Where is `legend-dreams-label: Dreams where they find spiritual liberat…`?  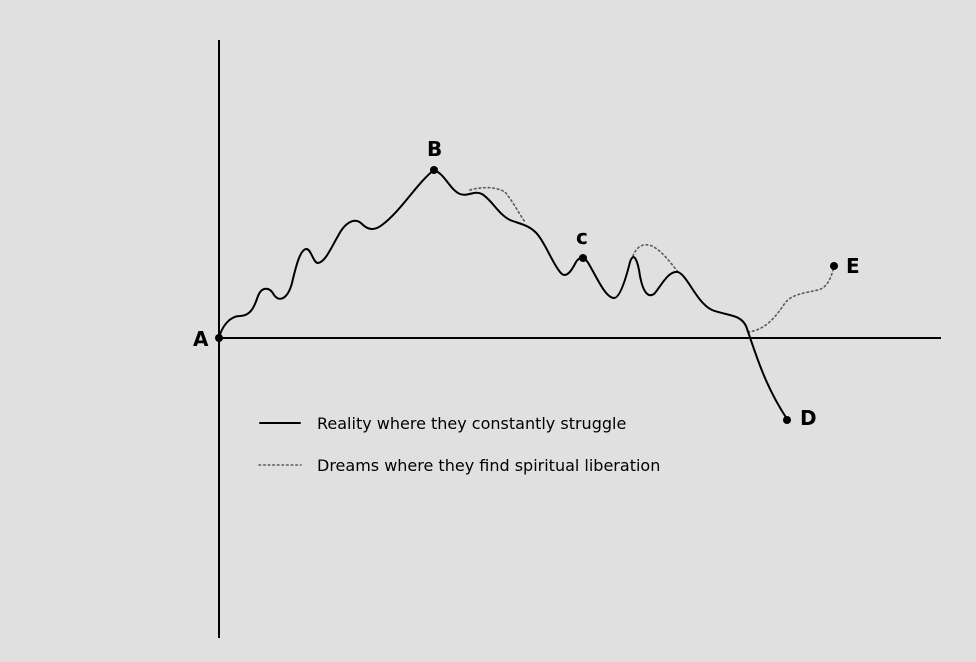
legend-dreams-label: Dreams where they find spiritual liberat… is located at coordinates (488, 465).